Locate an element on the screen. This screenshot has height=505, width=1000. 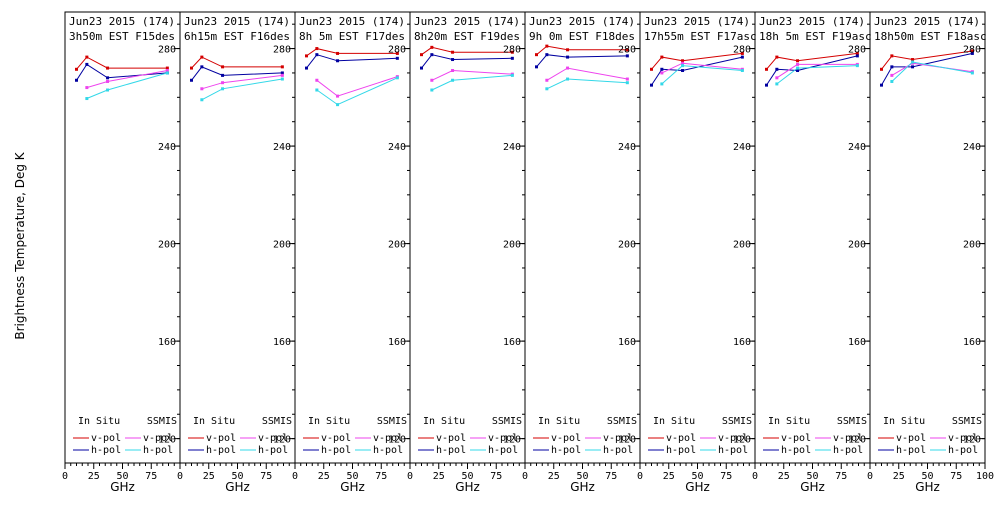
x-tick-label: 25 is located at coordinates (899, 476).